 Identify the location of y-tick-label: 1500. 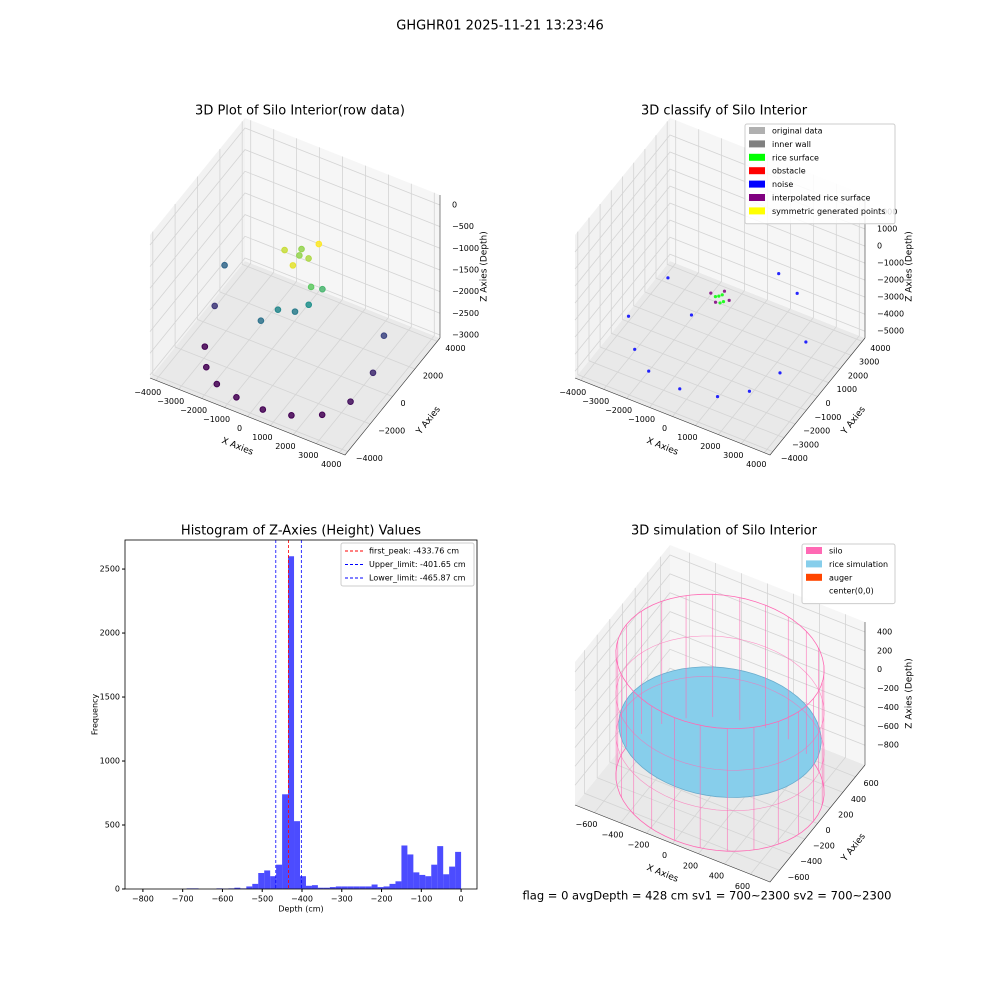
(110, 697).